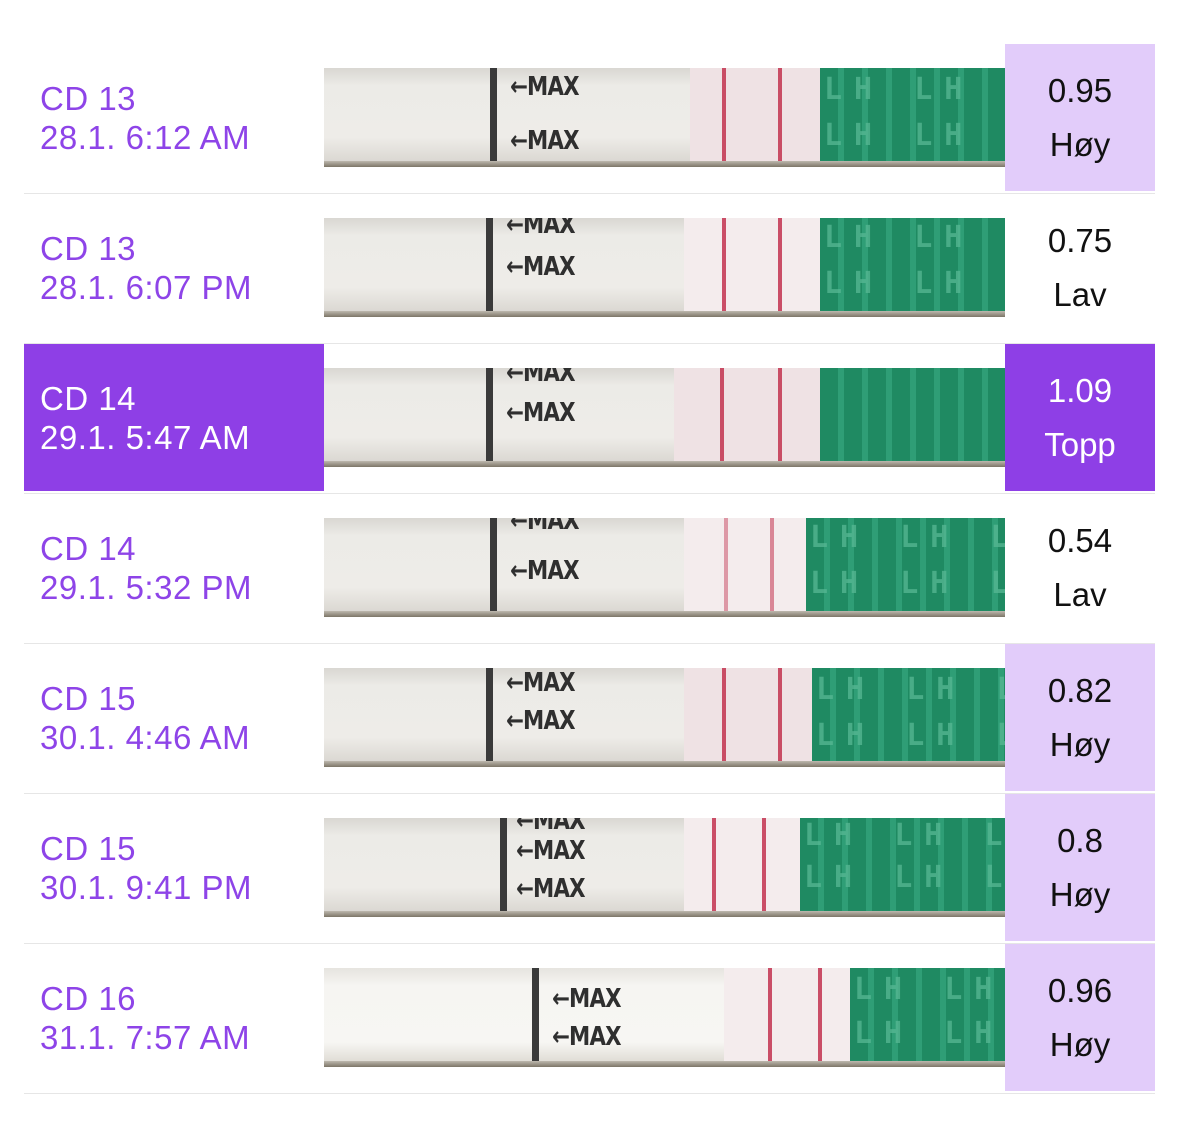 The width and height of the screenshot is (1179, 1132). Describe the element at coordinates (1080, 540) in the screenshot. I see `result-value: 0.54` at that location.